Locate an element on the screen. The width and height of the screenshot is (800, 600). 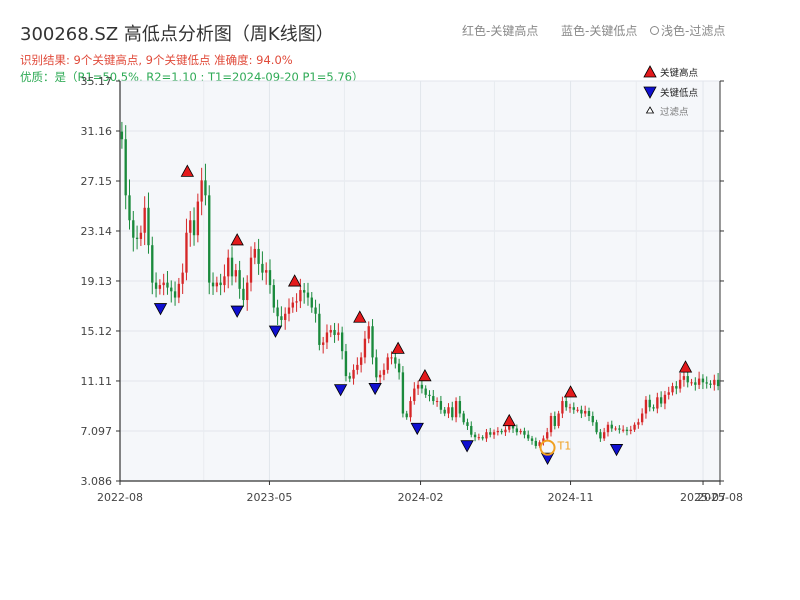
x-tick-label: 2024-02 is located at coordinates (421, 497).